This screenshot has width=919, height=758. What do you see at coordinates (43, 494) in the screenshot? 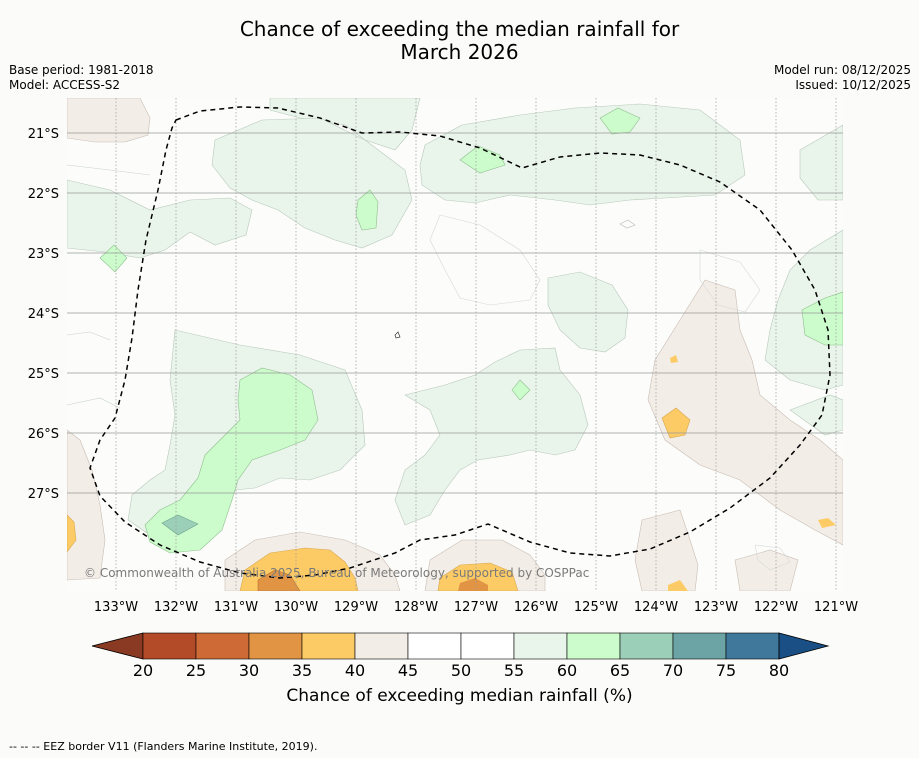
I see `lat-label: 27°S` at bounding box center [43, 494].